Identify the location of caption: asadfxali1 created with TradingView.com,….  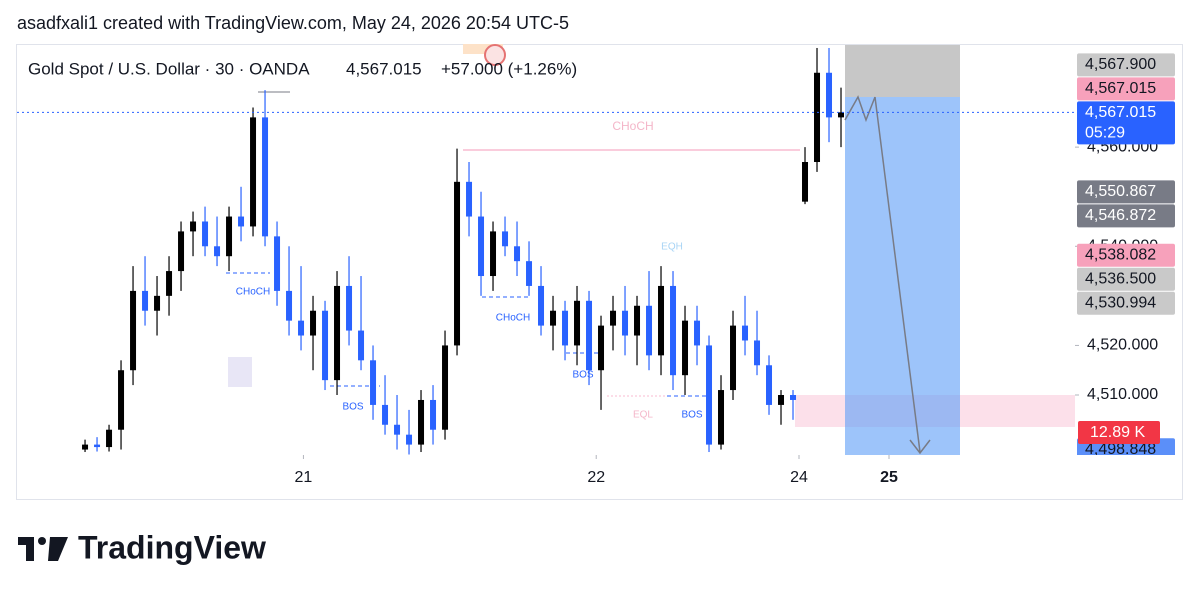
(293, 23).